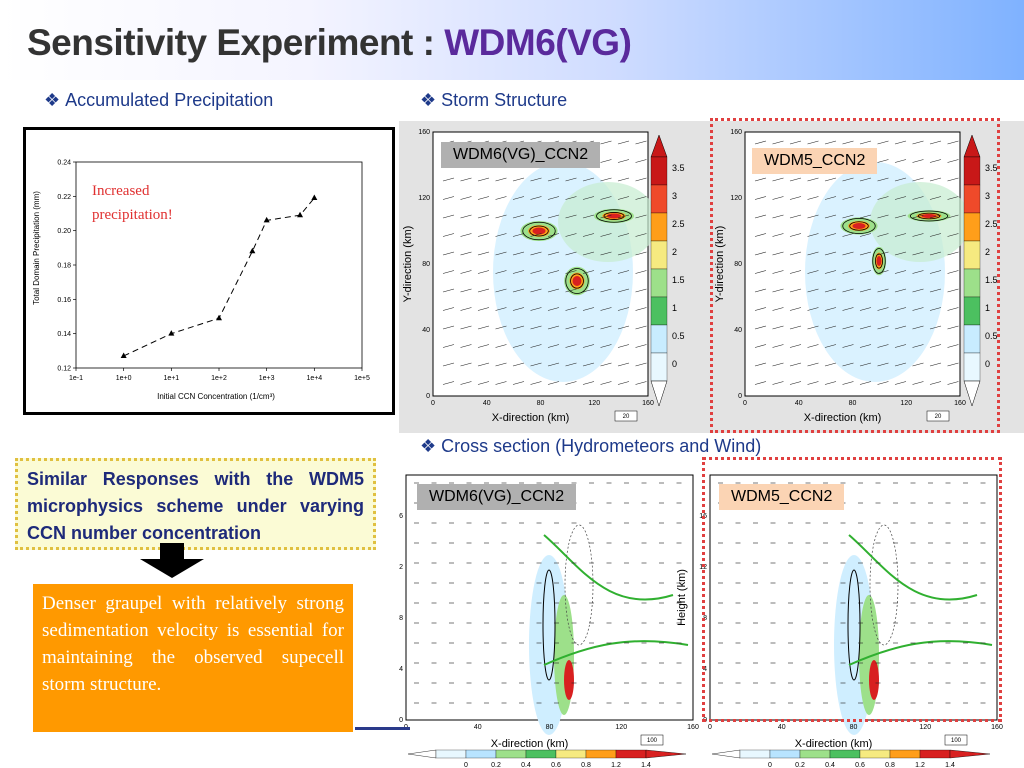  I want to click on down-arrow-icon, so click(172, 560).